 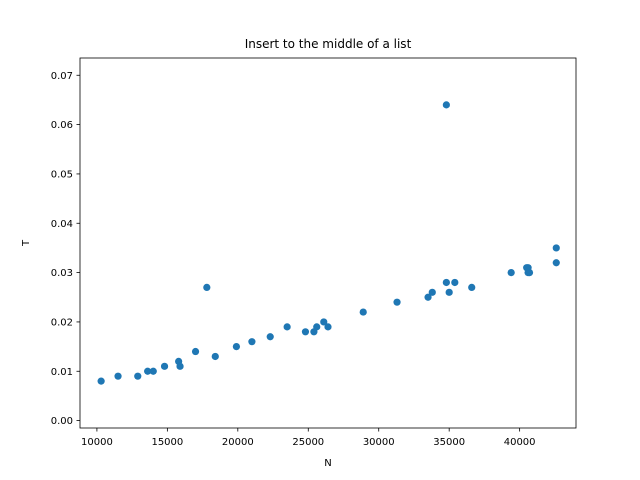 What do you see at coordinates (26, 243) in the screenshot?
I see `y-axis-label: T` at bounding box center [26, 243].